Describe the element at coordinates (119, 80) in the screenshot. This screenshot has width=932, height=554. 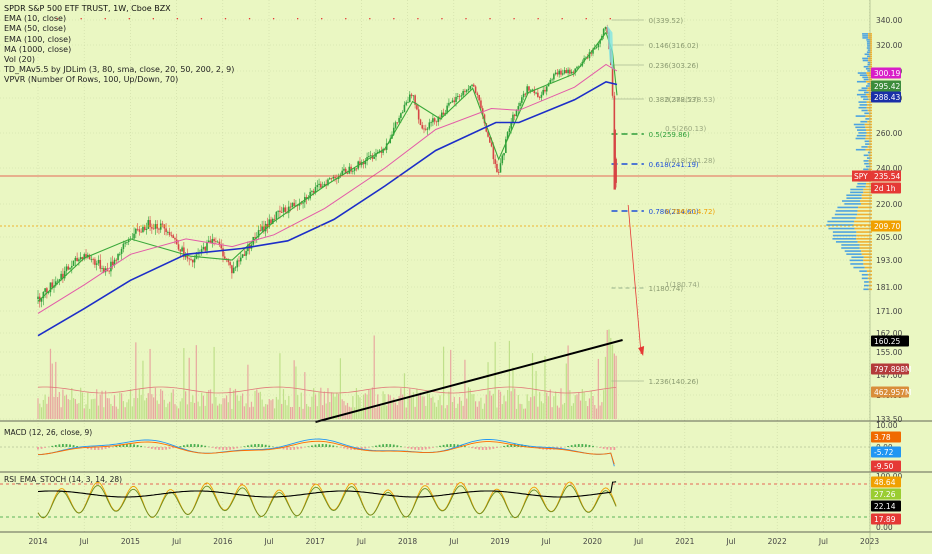
I see `legend-vpvr: VPVR (Number Of Rows, 100, Up/Down, 70)` at that location.